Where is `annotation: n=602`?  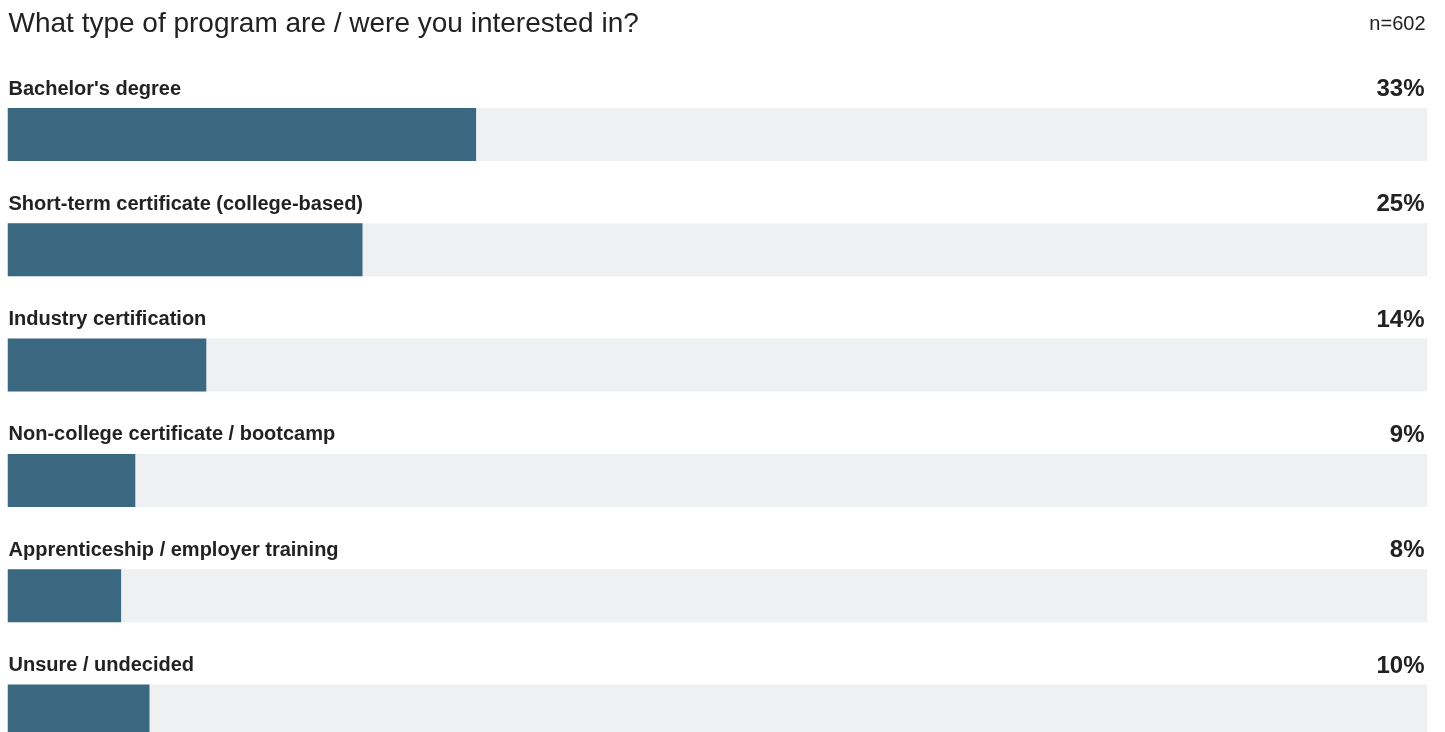 annotation: n=602 is located at coordinates (1397, 22).